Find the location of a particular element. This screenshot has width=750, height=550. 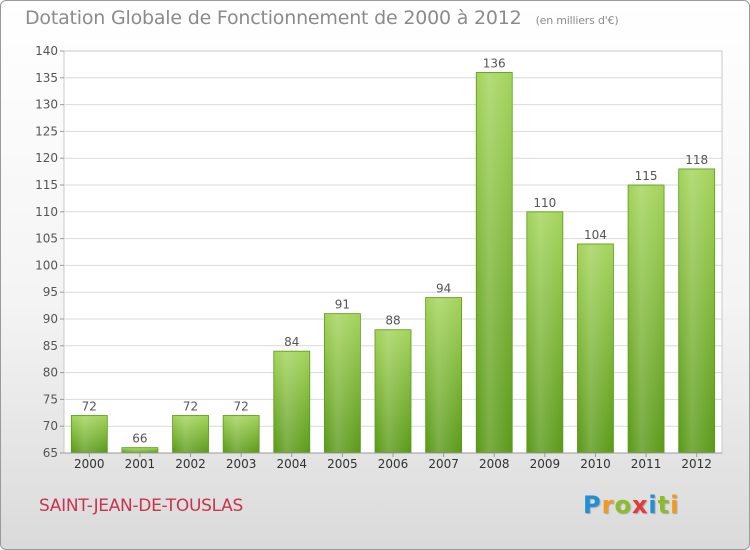

logo-letter: x is located at coordinates (640, 505).